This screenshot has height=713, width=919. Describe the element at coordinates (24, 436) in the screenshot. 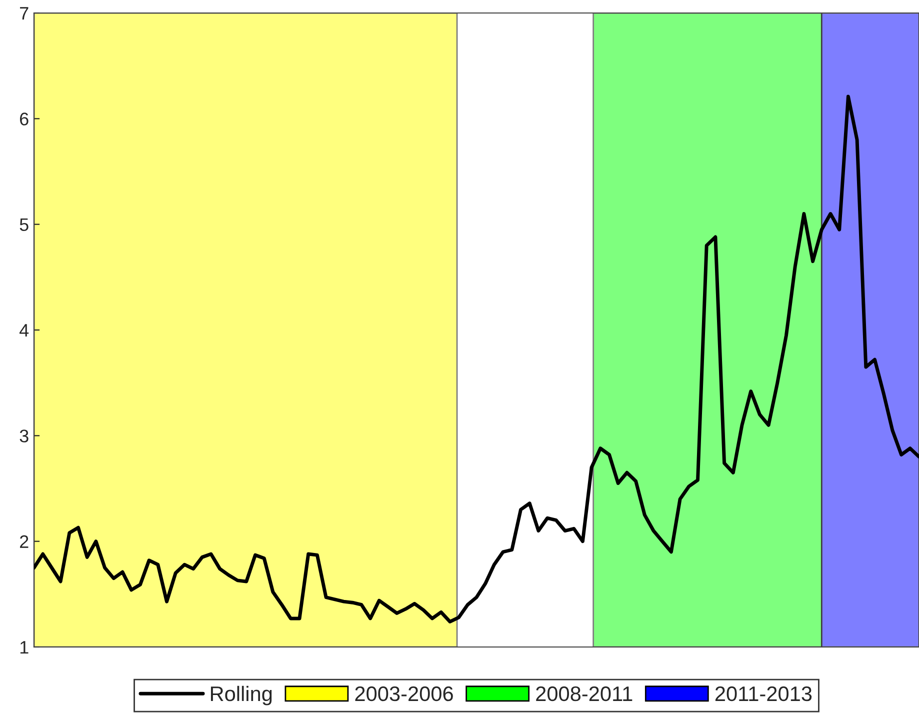

I see `y-tick-label: 3` at that location.